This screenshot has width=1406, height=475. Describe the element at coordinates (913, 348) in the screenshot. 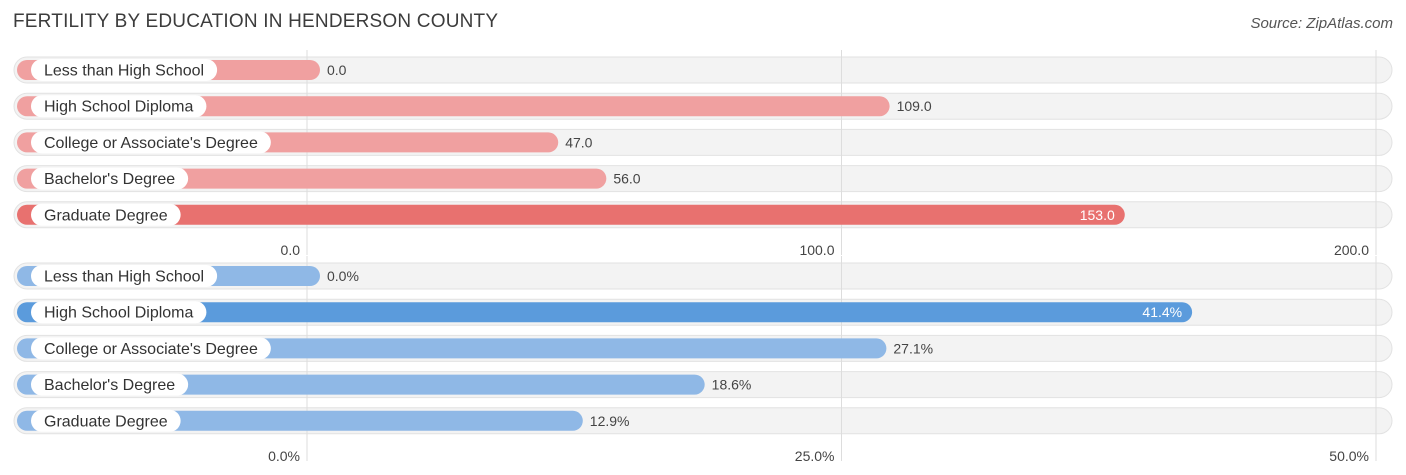

I see `value-label: 27.1%` at that location.